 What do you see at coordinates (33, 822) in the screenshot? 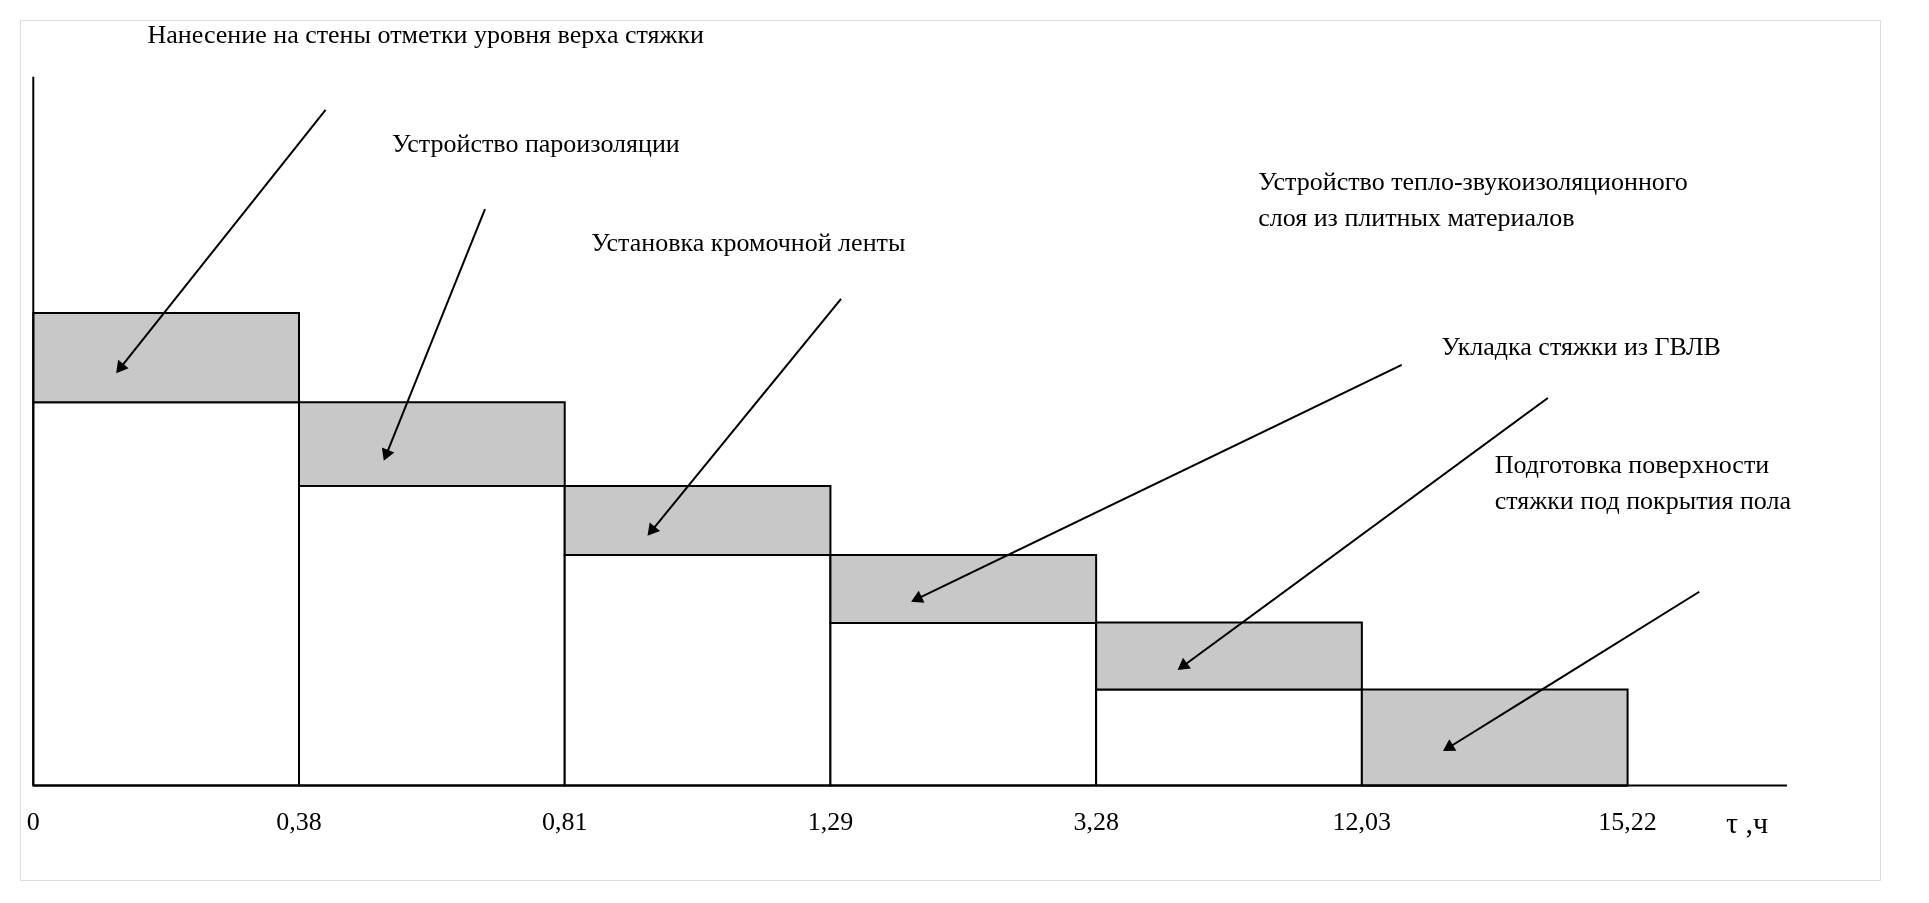
I see `text: 0` at bounding box center [33, 822].